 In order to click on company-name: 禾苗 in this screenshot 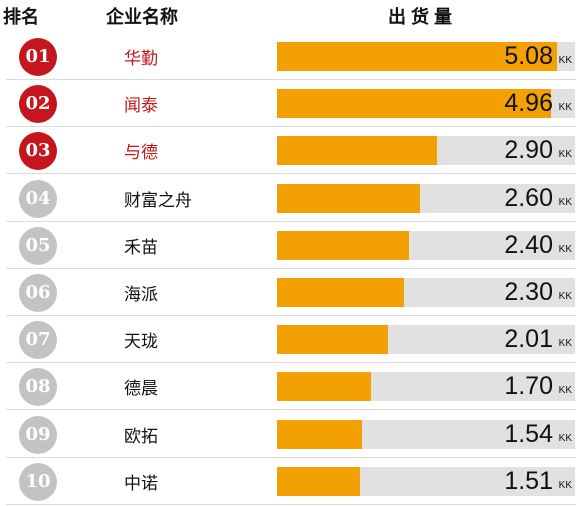, I will do `click(141, 248)`.